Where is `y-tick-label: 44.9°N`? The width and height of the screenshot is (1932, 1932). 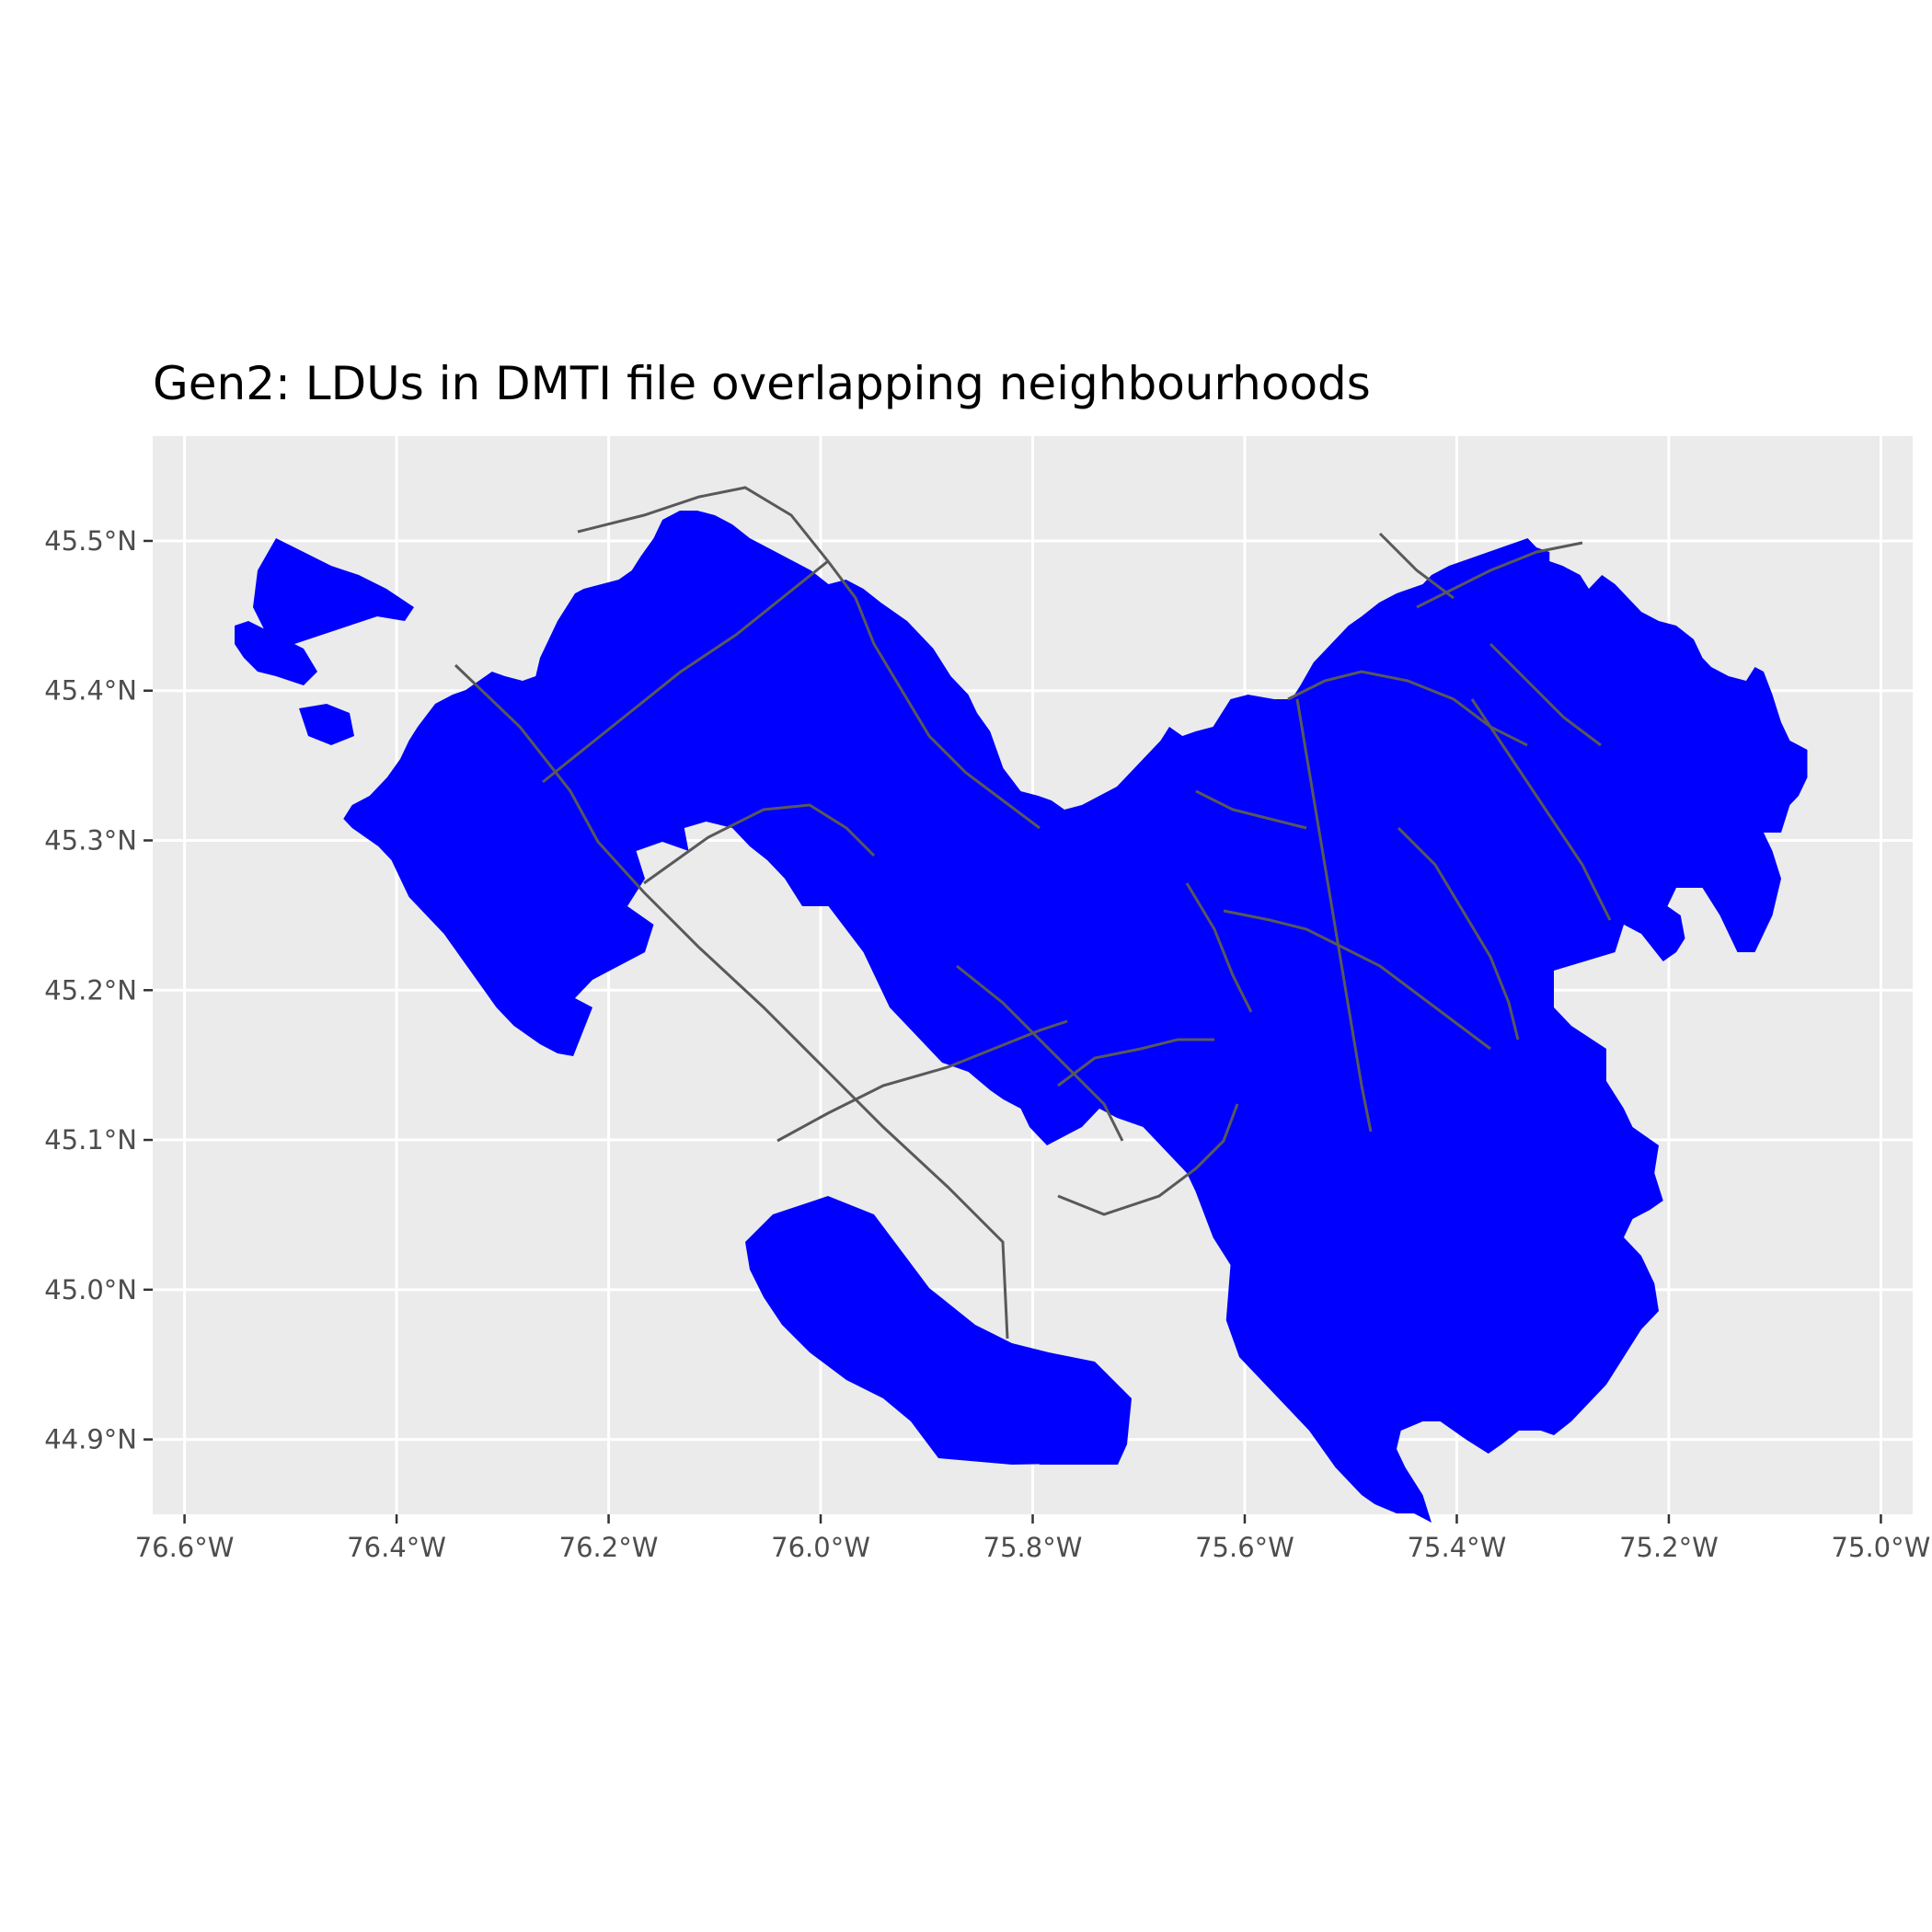 y-tick-label: 44.9°N is located at coordinates (90, 1439).